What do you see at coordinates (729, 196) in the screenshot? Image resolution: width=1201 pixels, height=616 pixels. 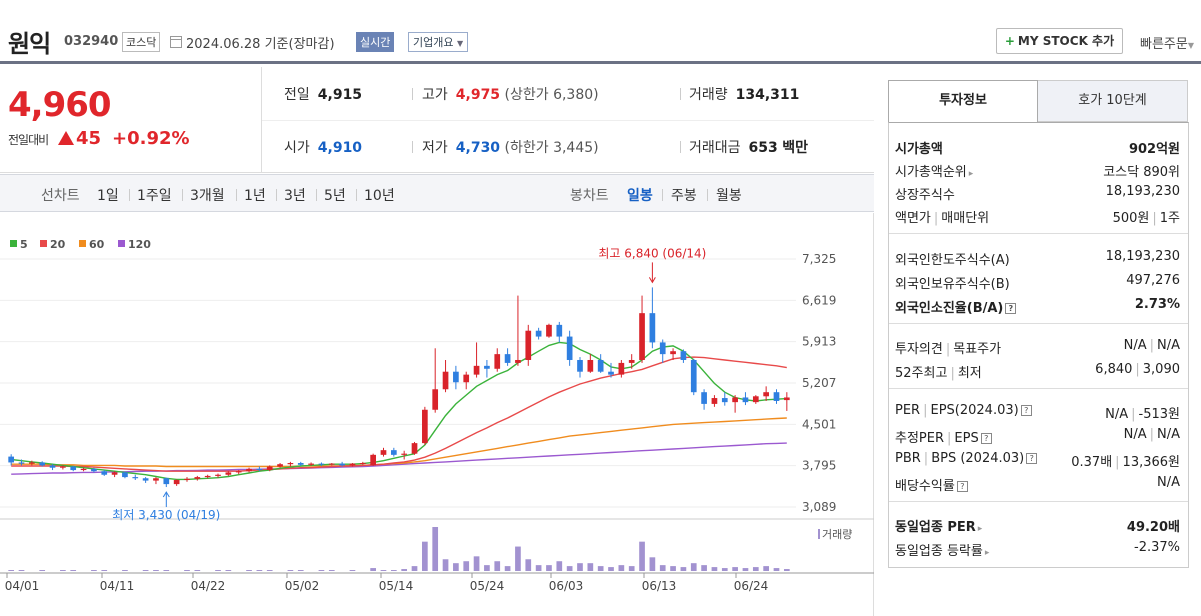 I see `candle-monthly: 월봉` at bounding box center [729, 196].